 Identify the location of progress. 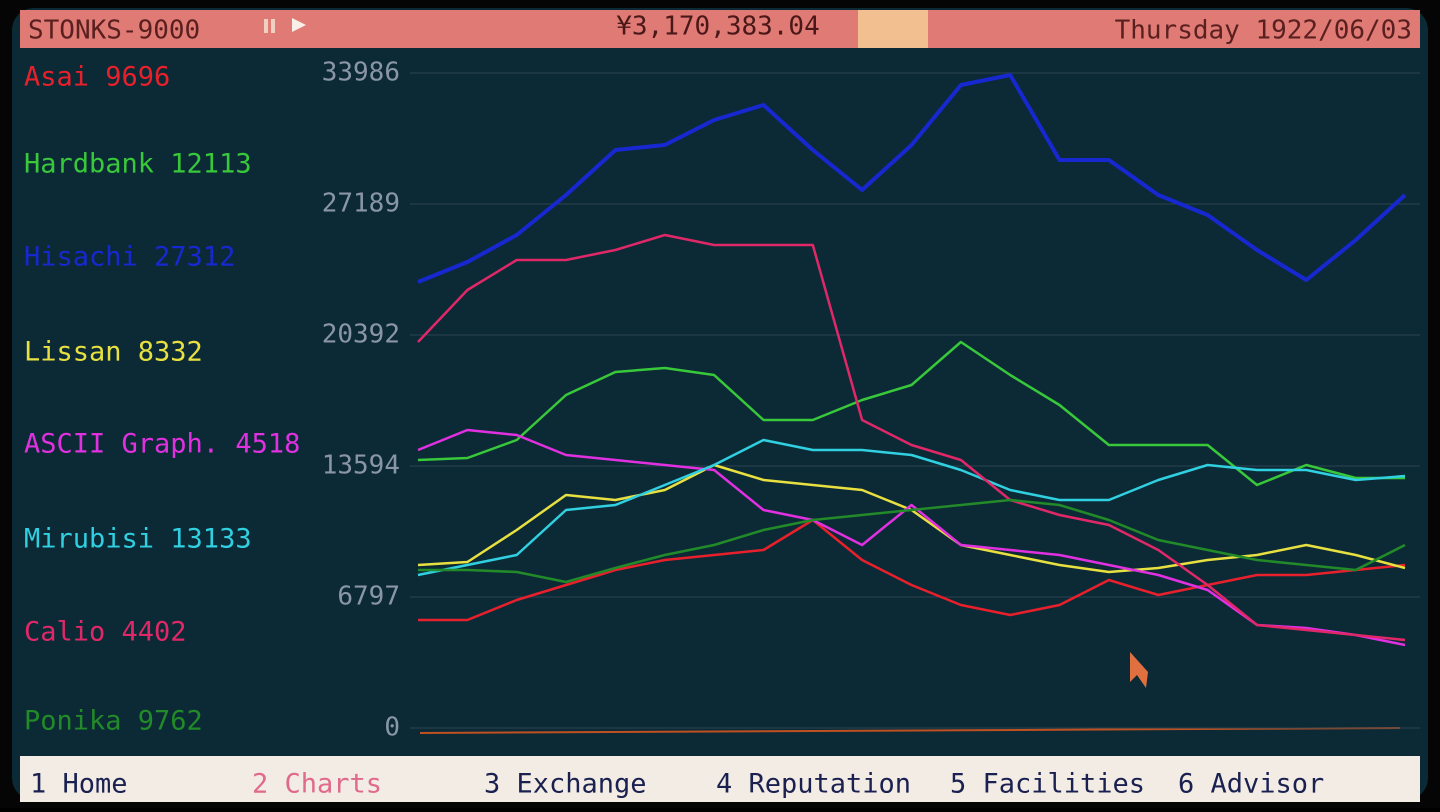
(893, 29).